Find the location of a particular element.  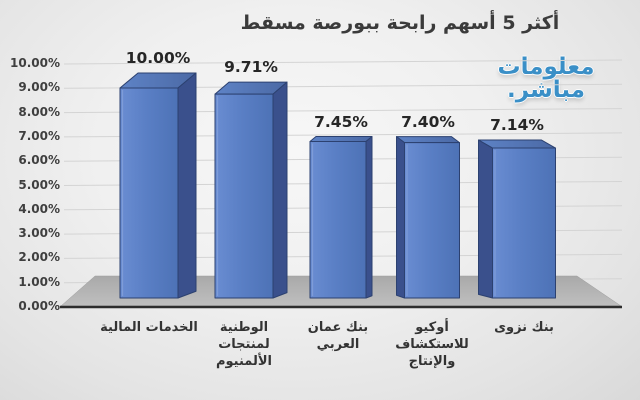

y-axis-tick-label: 1.00% is located at coordinates (39, 281).